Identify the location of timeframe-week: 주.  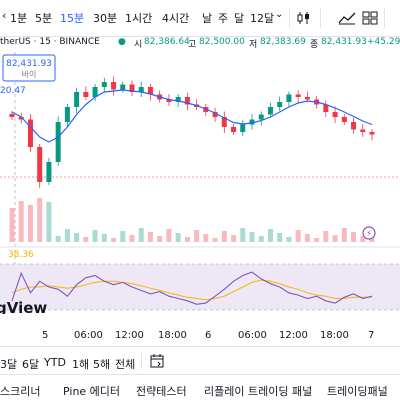
(223, 18).